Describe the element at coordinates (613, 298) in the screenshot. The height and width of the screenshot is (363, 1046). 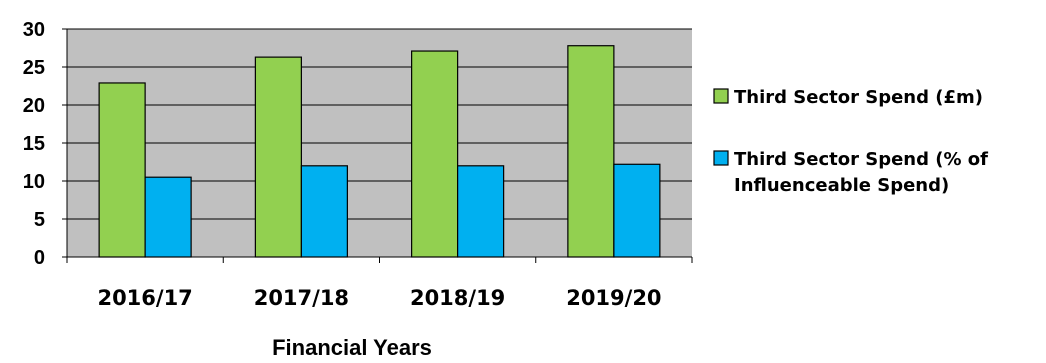
I see `x-tick-label: 2019/20` at that location.